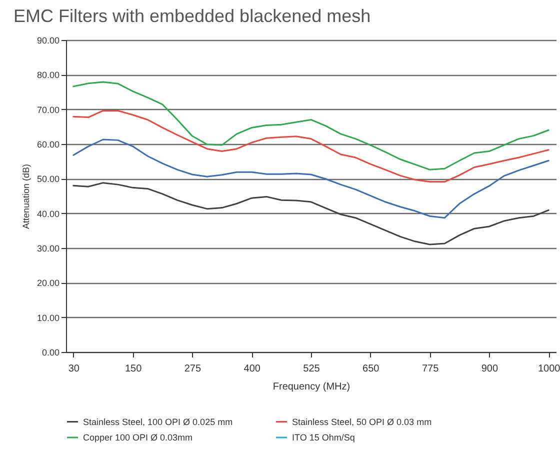 This screenshot has height=449, width=560. I want to click on y-tick-label: 10.00, so click(48, 317).